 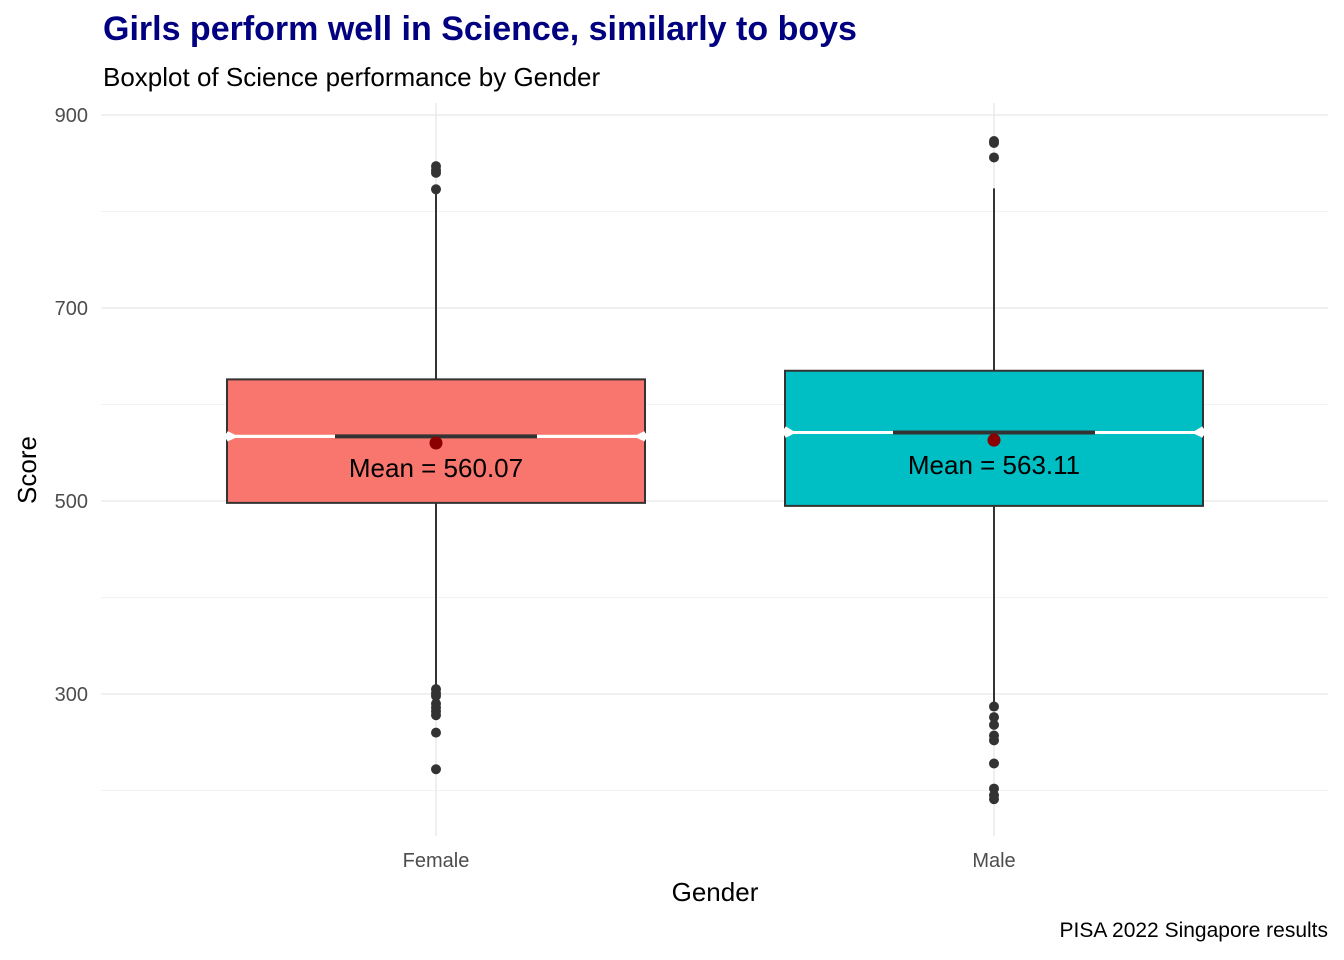 What do you see at coordinates (352, 77) in the screenshot?
I see `chart-subtitle: Boxplot of Science performance by Gender` at bounding box center [352, 77].